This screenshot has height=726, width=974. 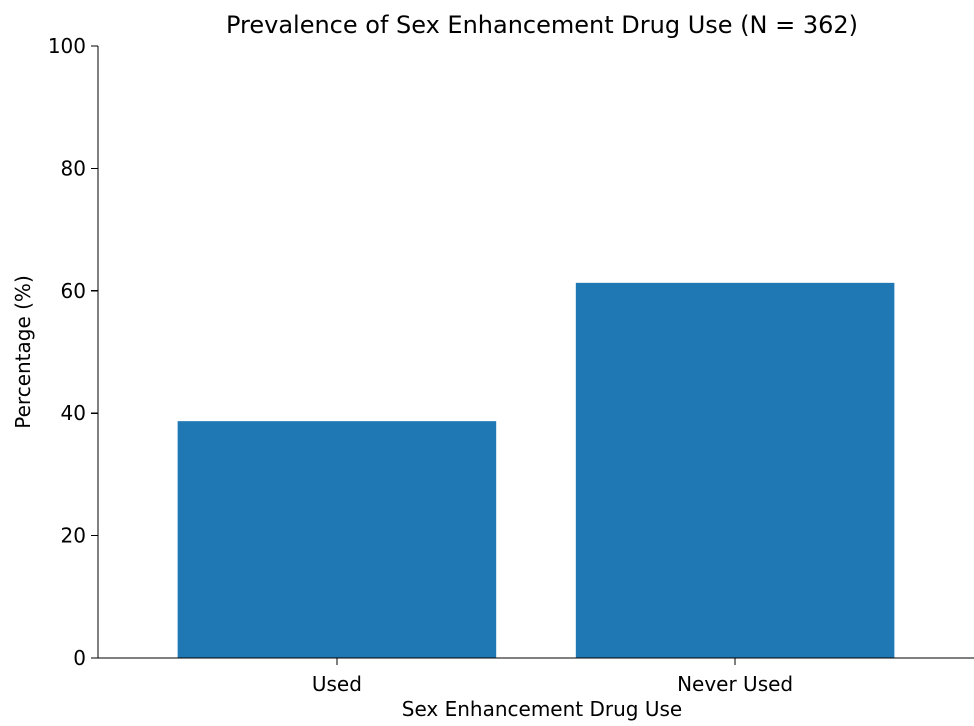 I want to click on bar-used, so click(x=337, y=539).